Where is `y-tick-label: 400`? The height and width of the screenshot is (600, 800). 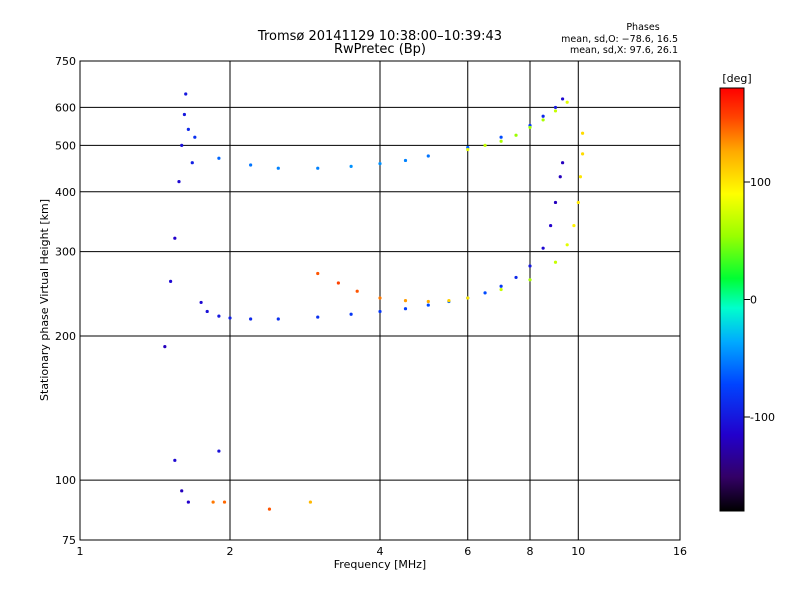 y-tick-label: 400 is located at coordinates (65, 192).